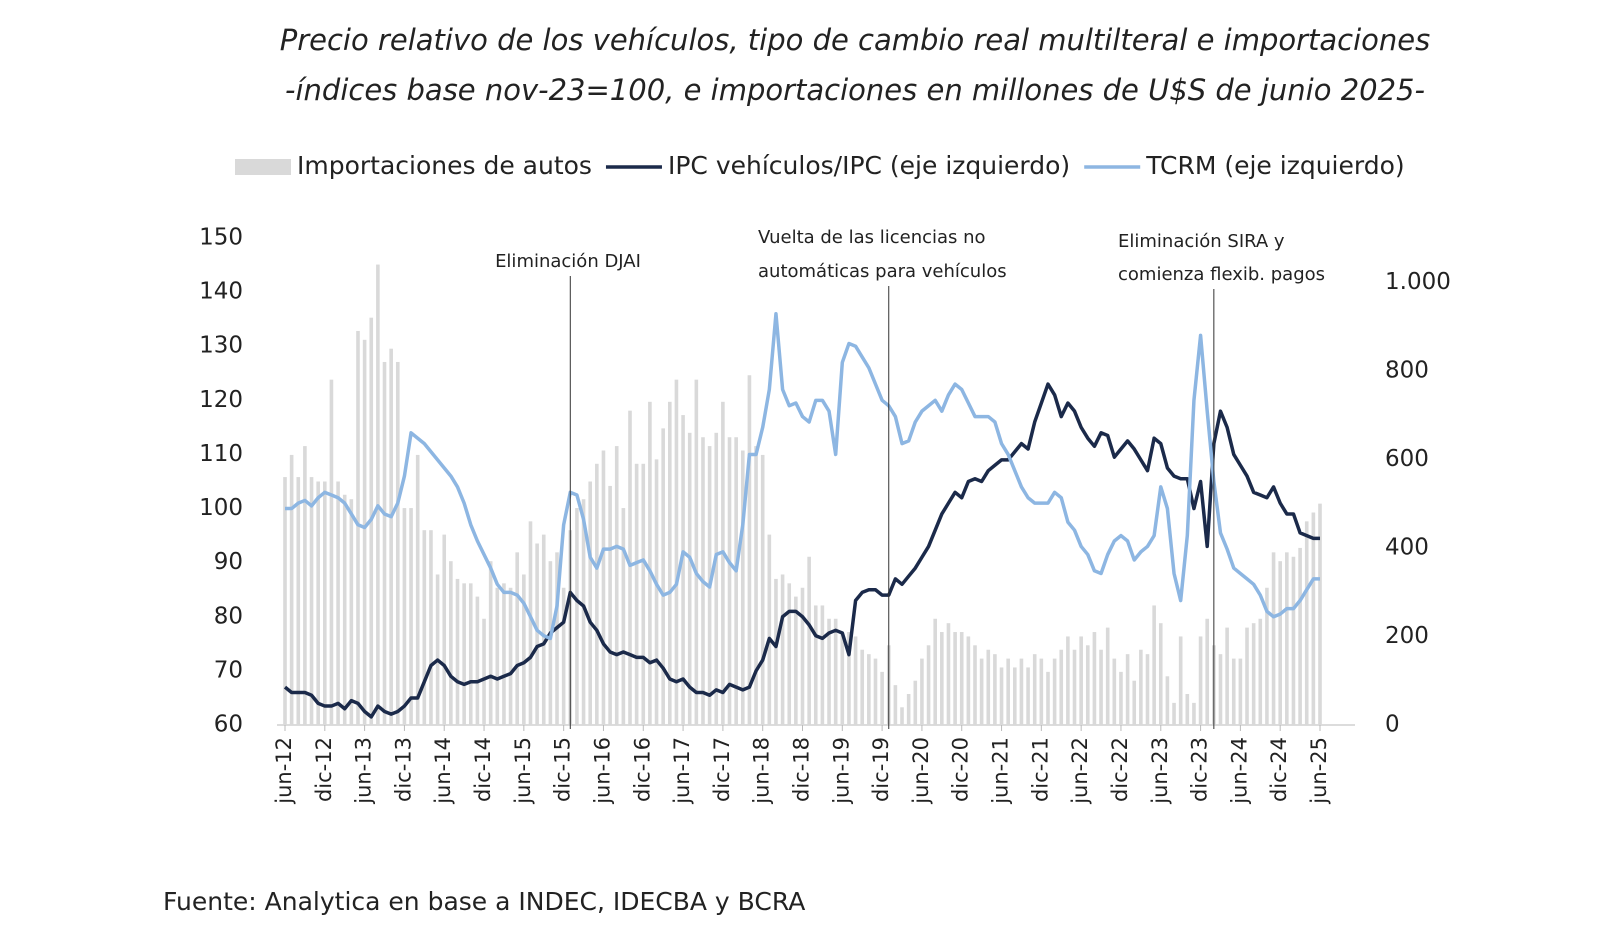 The width and height of the screenshot is (1600, 937). I want to click on x-tick-label: dic-17, so click(722, 769).